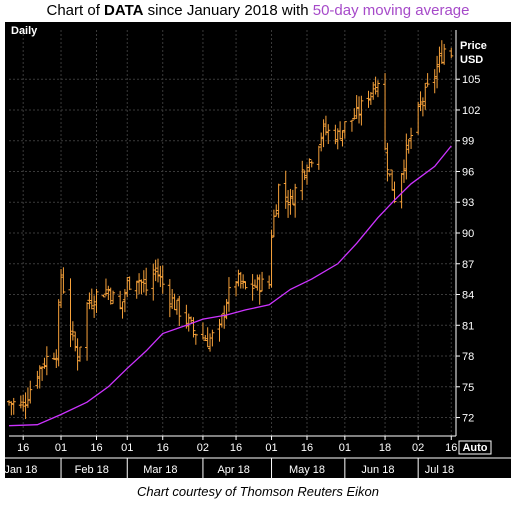 The image size is (516, 507). I want to click on auto-box, so click(475, 447).